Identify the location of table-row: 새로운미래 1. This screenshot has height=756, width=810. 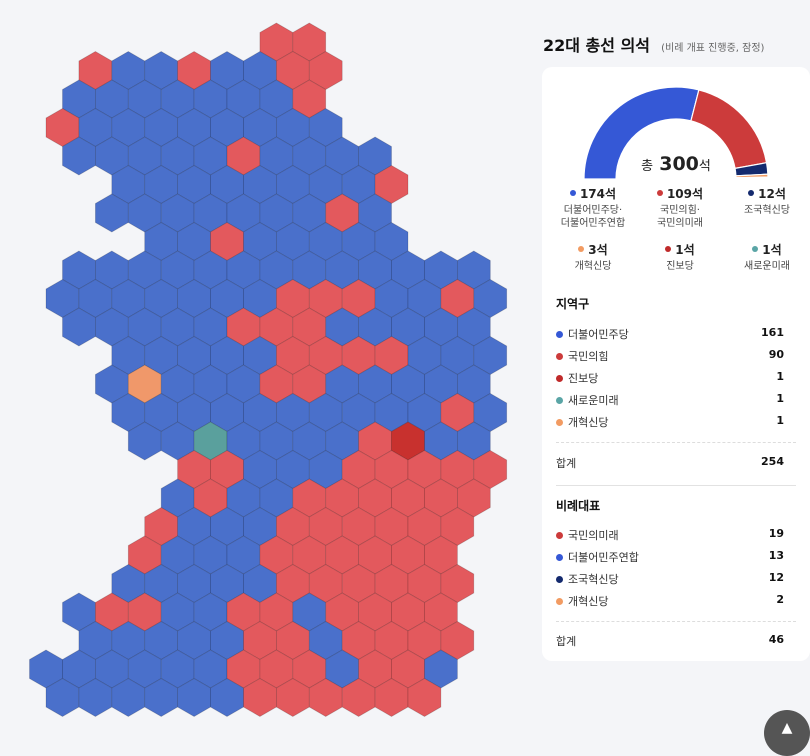
(670, 400).